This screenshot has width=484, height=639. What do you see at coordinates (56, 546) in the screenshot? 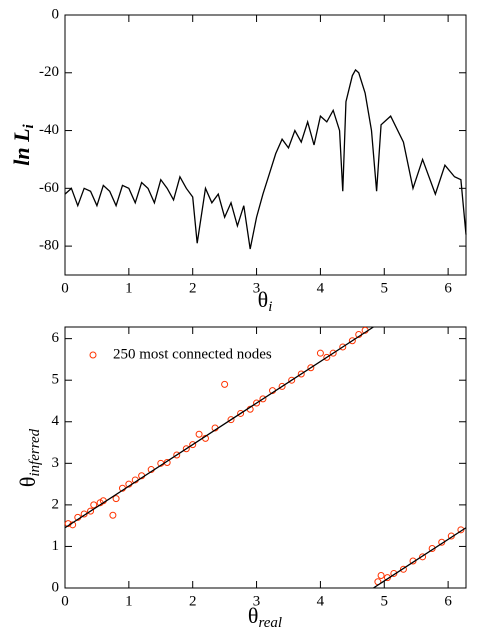
I see `y-tick-label: 1` at bounding box center [56, 546].